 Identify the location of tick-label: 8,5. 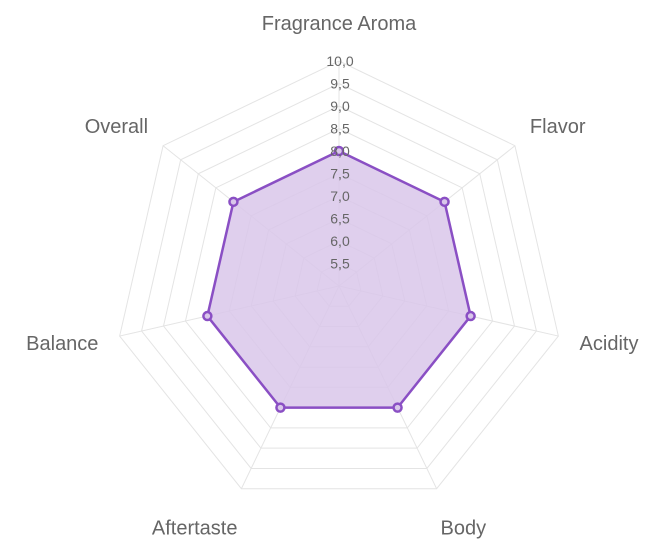
(340, 129).